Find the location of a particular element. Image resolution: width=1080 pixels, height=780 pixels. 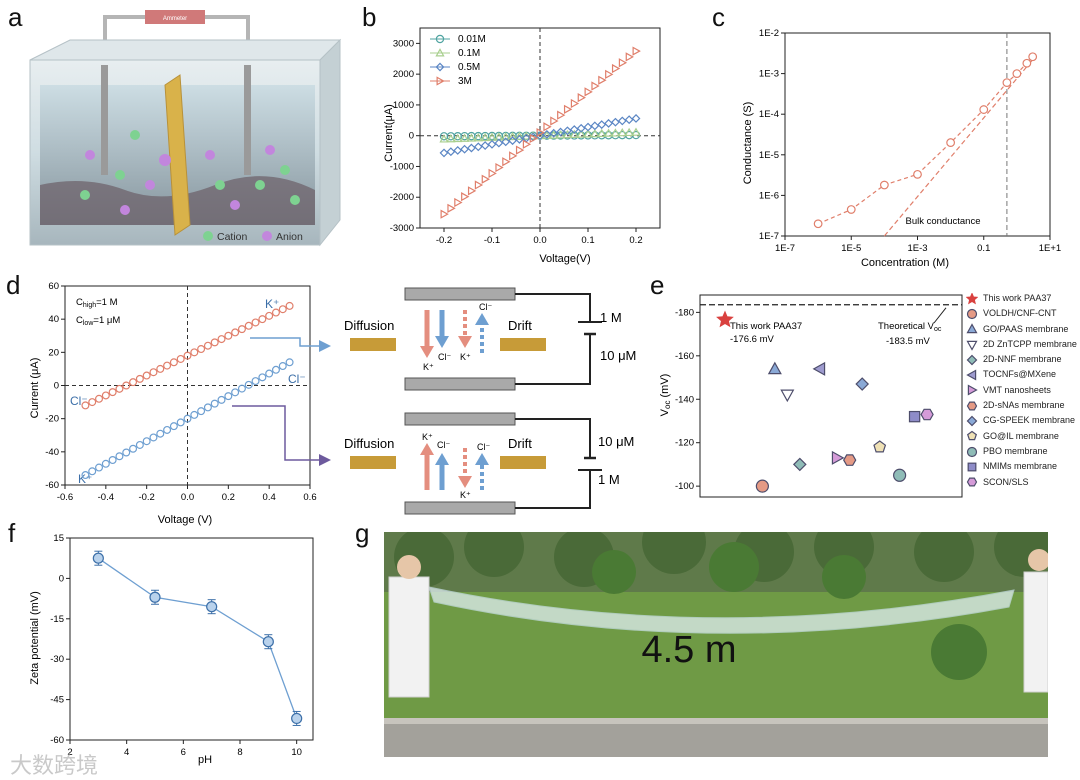

cl-minus-right-label: Cl⁻ is located at coordinates (297, 379).